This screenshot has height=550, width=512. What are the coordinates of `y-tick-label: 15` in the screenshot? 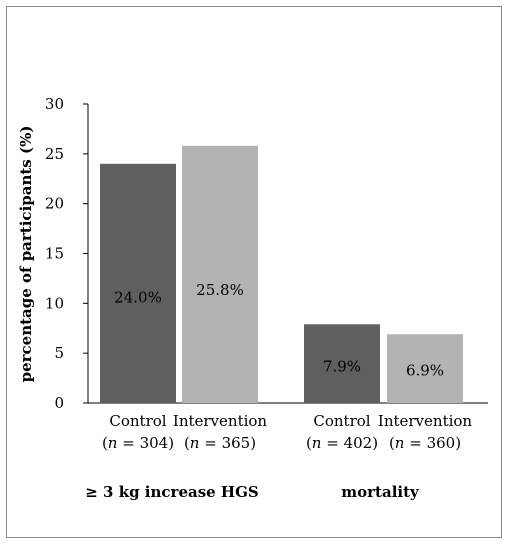 It's located at (54, 254).